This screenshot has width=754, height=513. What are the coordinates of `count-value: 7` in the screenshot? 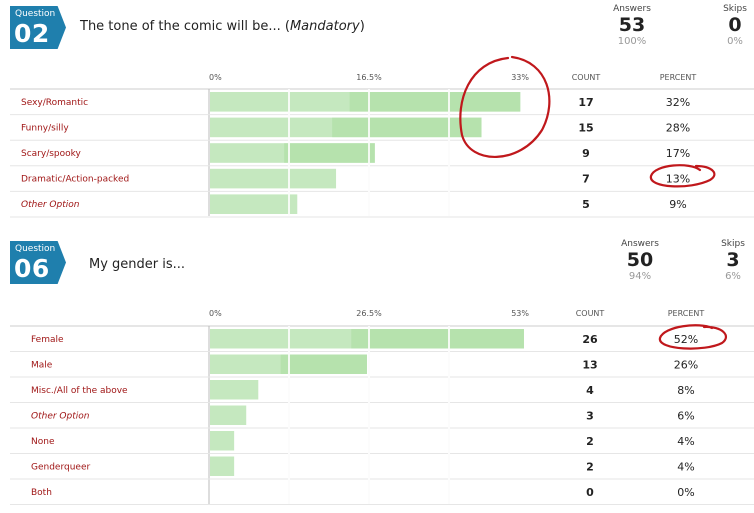 It's located at (586, 179).